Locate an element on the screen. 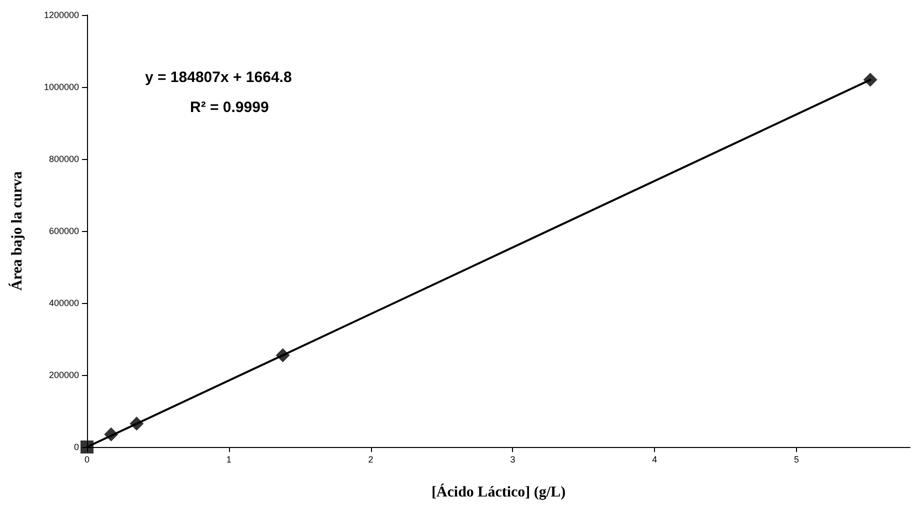  y-tick-label: 1000000 is located at coordinates (61, 87).